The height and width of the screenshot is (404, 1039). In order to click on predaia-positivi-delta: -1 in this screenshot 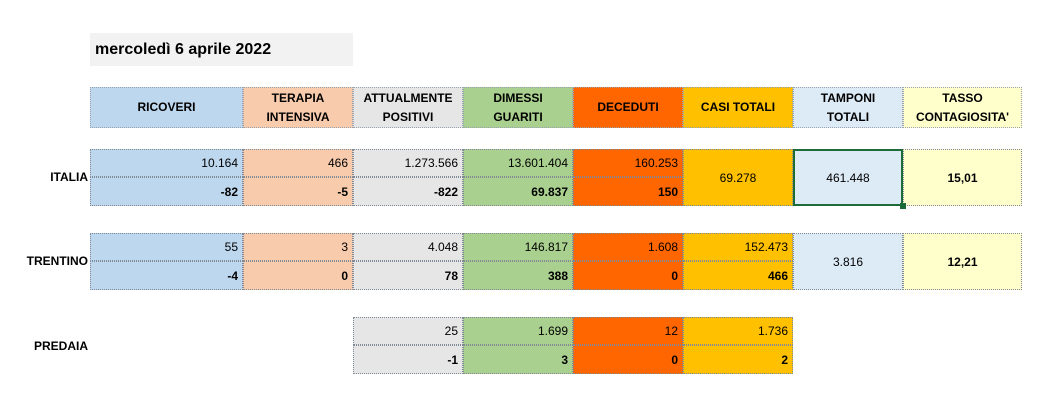, I will do `click(408, 359)`.